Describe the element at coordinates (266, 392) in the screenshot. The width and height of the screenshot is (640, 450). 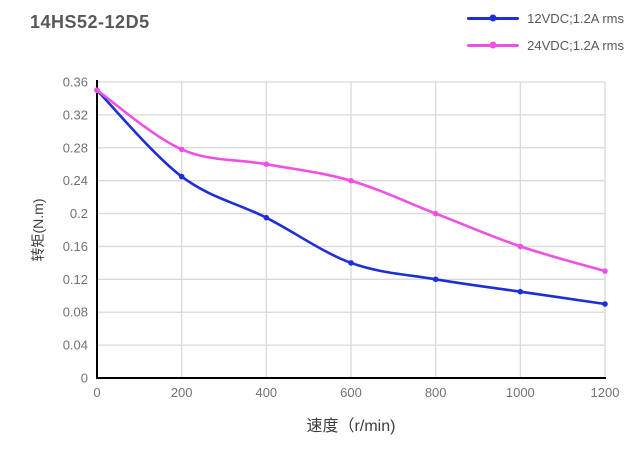
I see `x-tick-label: 400` at that location.